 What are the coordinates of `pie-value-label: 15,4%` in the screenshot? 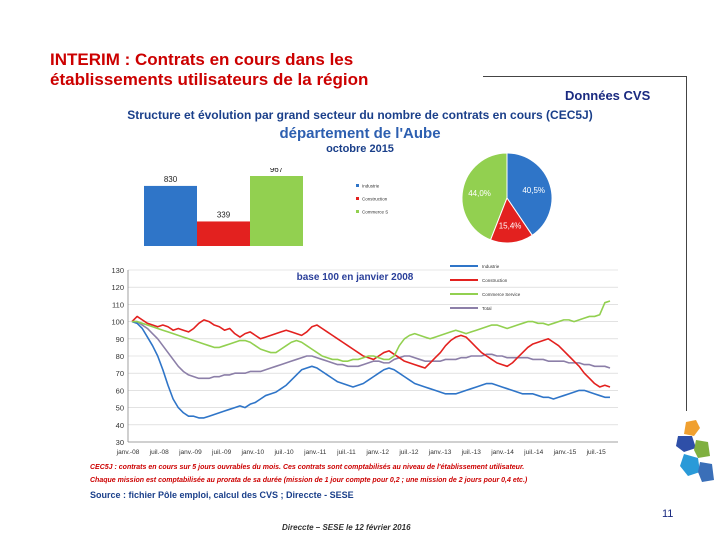 It's located at (510, 226).